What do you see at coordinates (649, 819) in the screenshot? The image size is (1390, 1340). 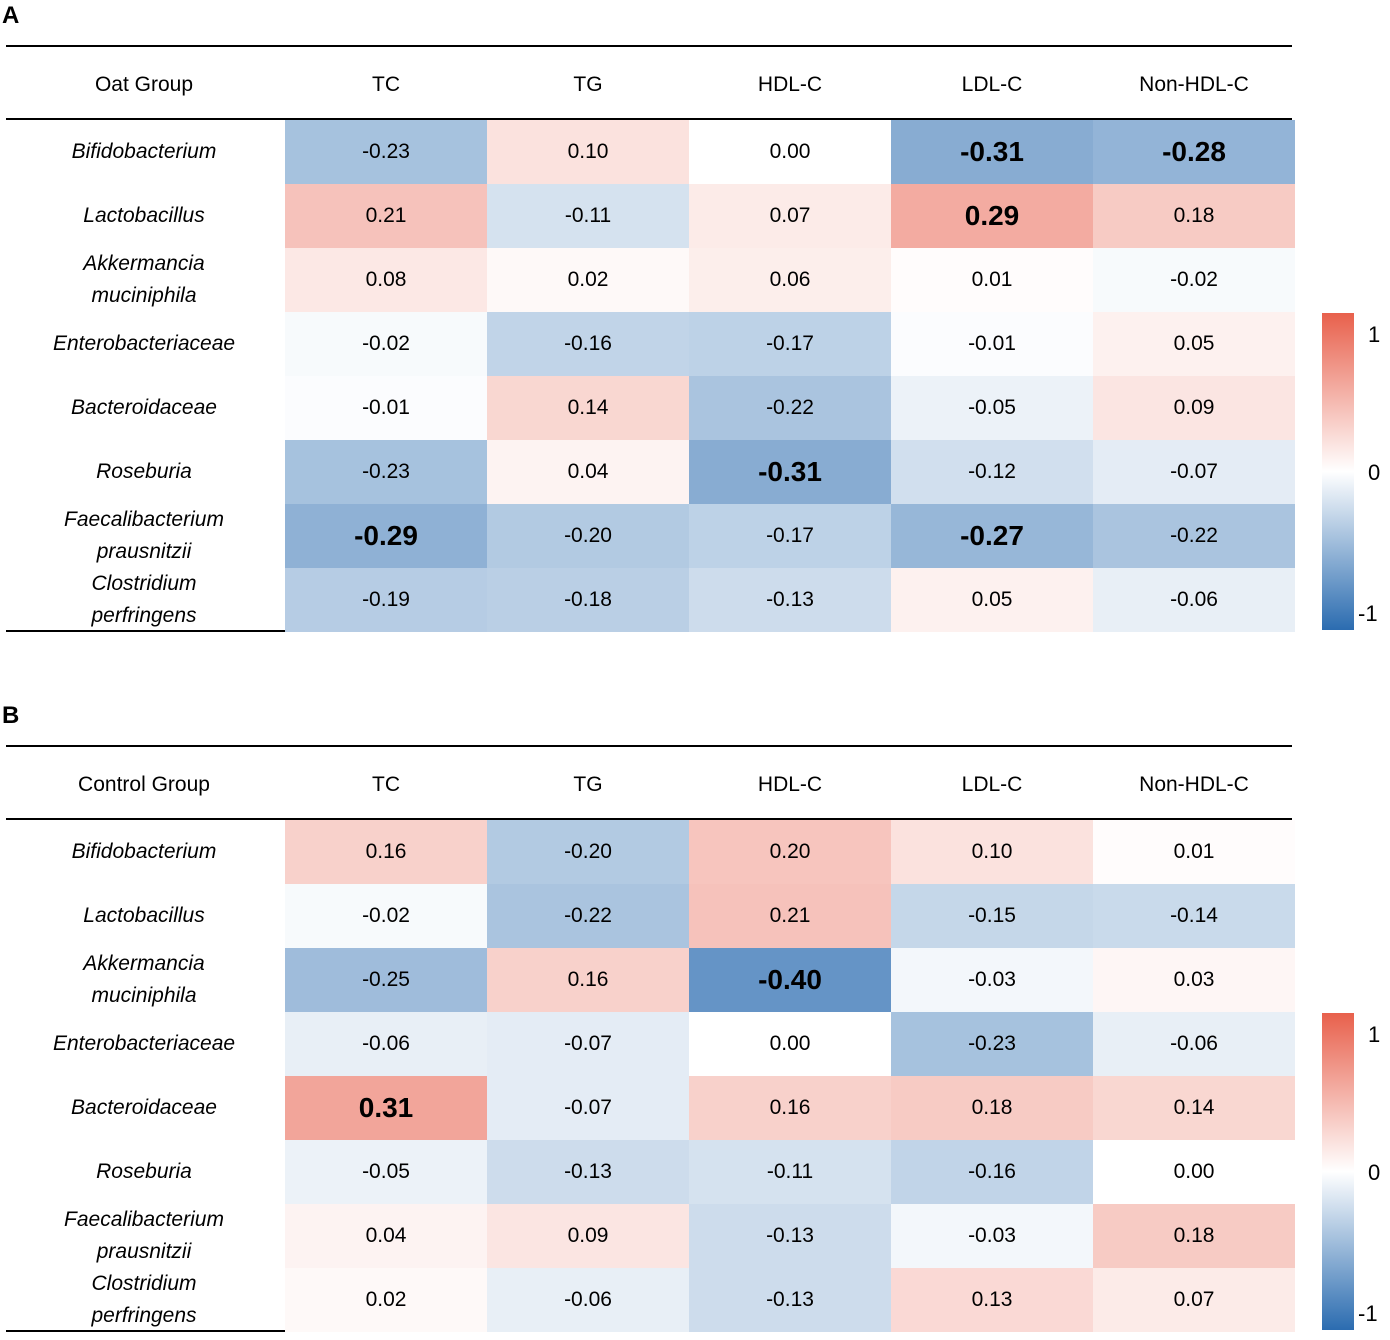 I see `header-rule` at bounding box center [649, 819].